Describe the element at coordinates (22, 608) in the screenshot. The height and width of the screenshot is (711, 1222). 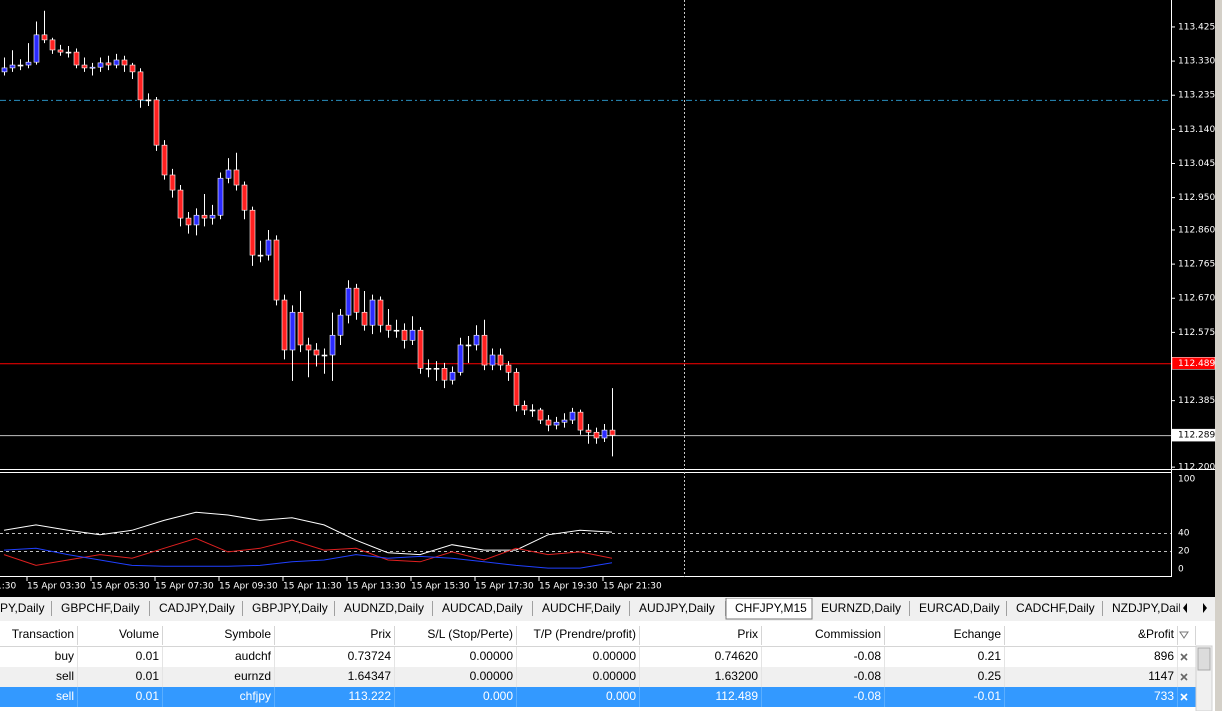
I see `tab-label: PY,Daily` at that location.